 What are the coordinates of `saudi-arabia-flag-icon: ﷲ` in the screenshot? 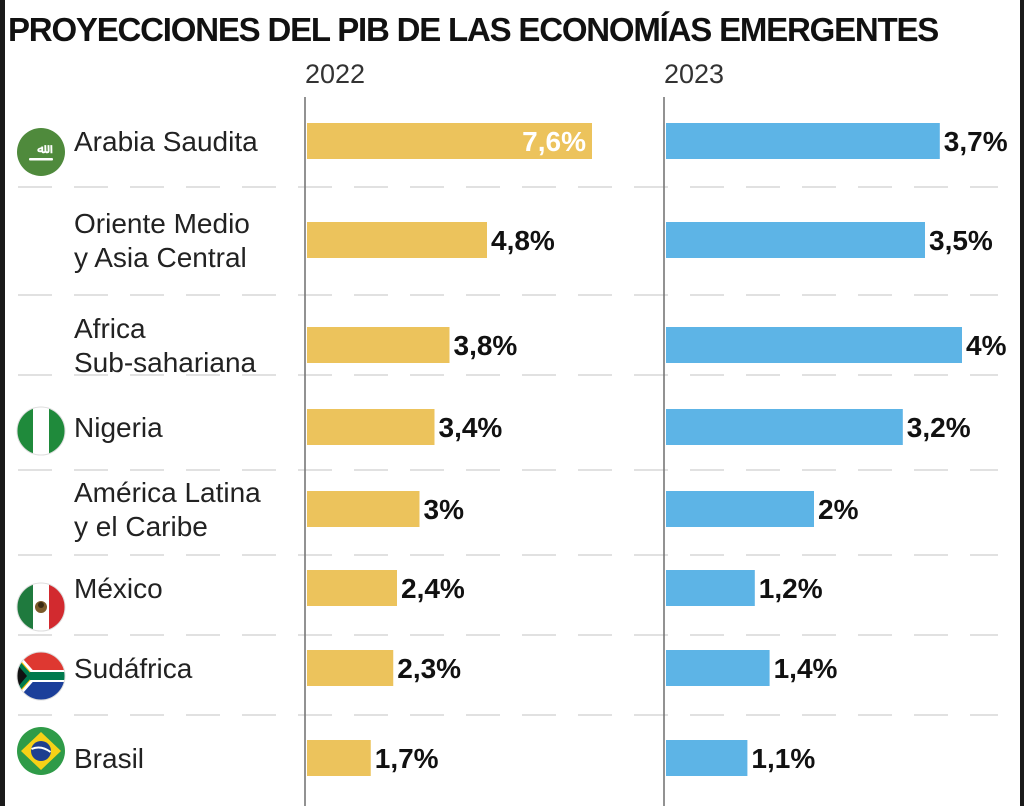 It's located at (41, 152).